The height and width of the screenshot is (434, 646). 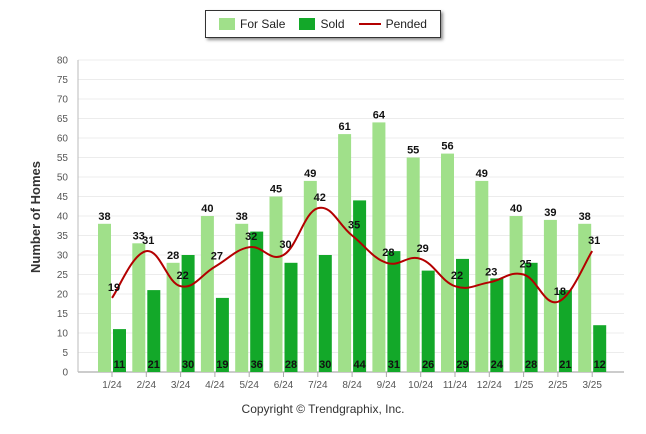 I want to click on y-tick-label: 0, so click(x=65, y=373).